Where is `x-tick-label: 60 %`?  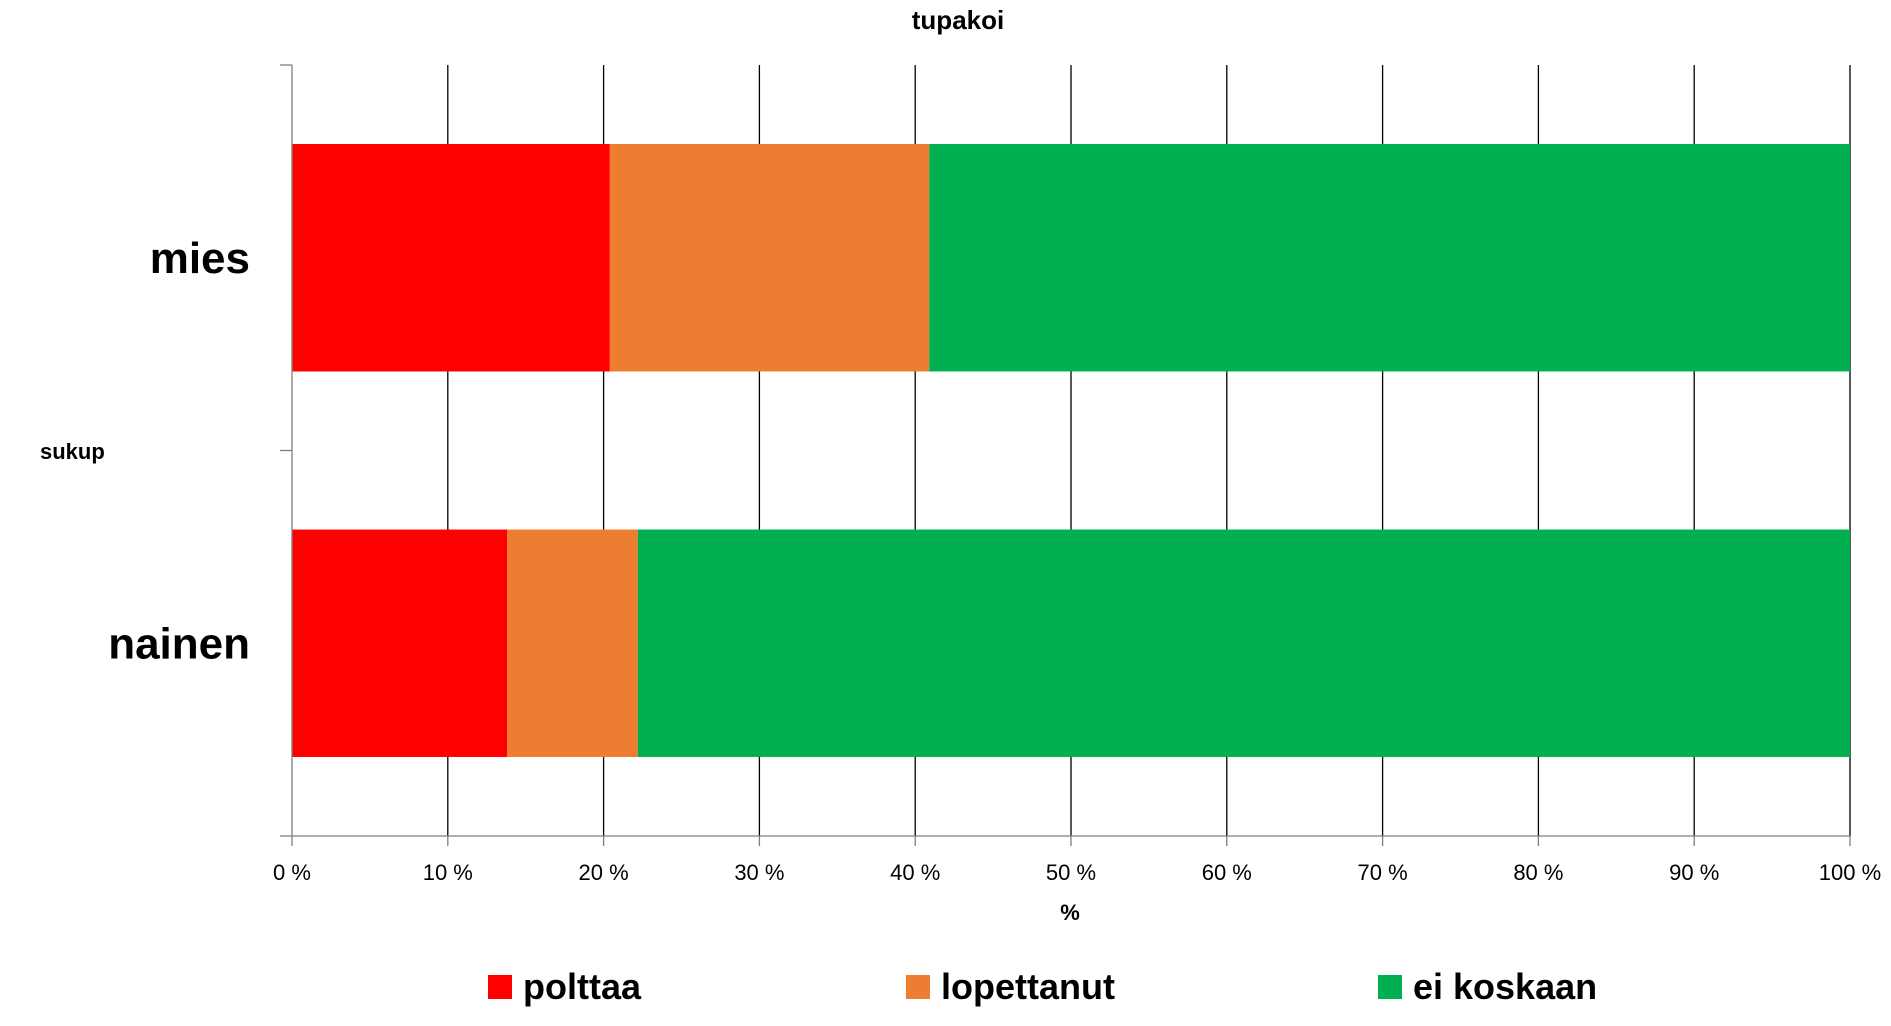
x-tick-label: 60 % is located at coordinates (1227, 872).